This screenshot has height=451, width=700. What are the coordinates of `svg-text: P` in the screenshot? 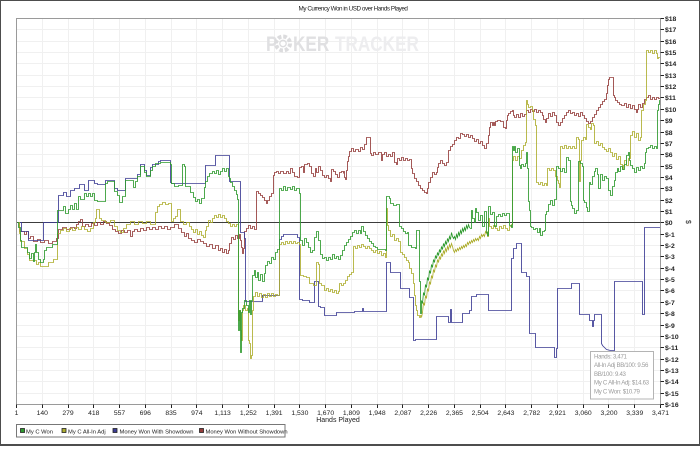 It's located at (271, 44).